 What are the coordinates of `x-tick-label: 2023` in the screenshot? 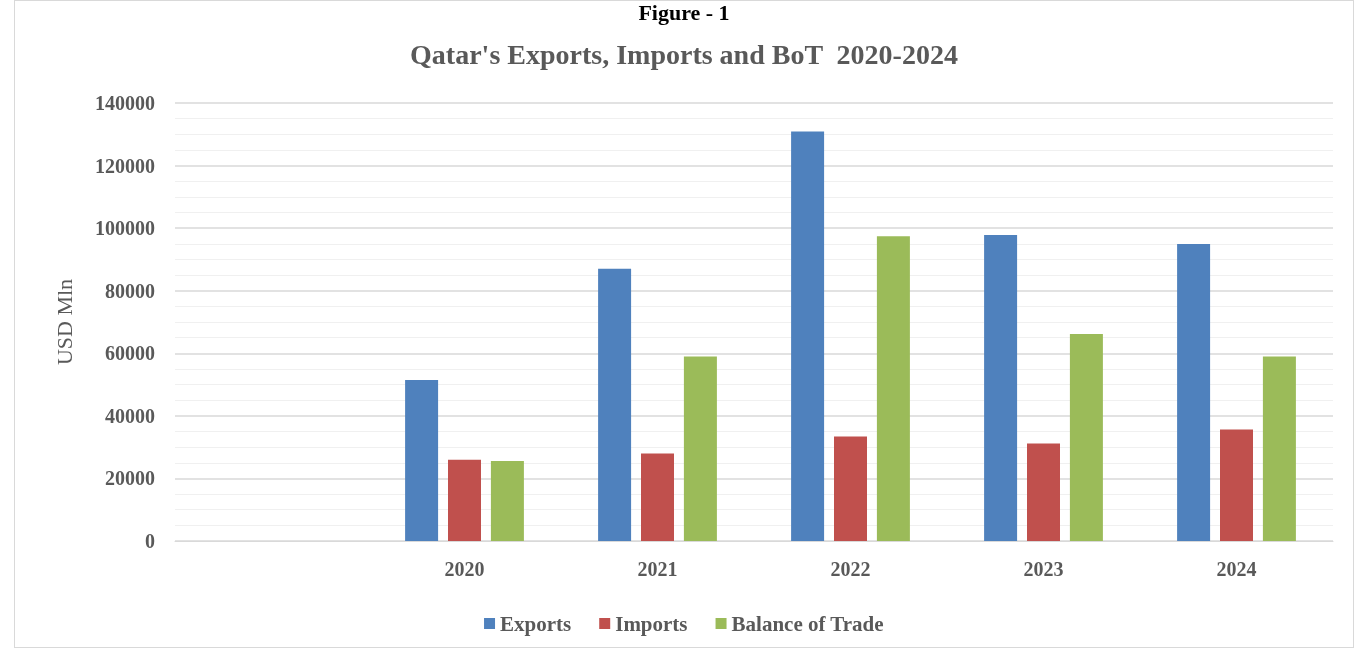 It's located at (1043, 569).